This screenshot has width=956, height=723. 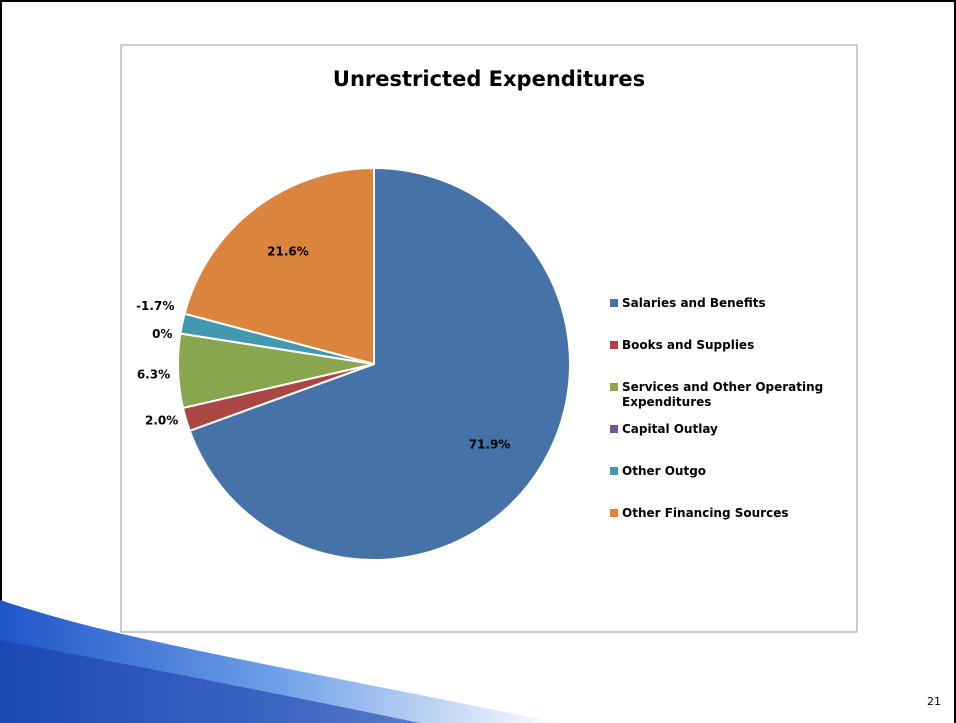 What do you see at coordinates (288, 252) in the screenshot?
I see `data-label: 21.6%` at bounding box center [288, 252].